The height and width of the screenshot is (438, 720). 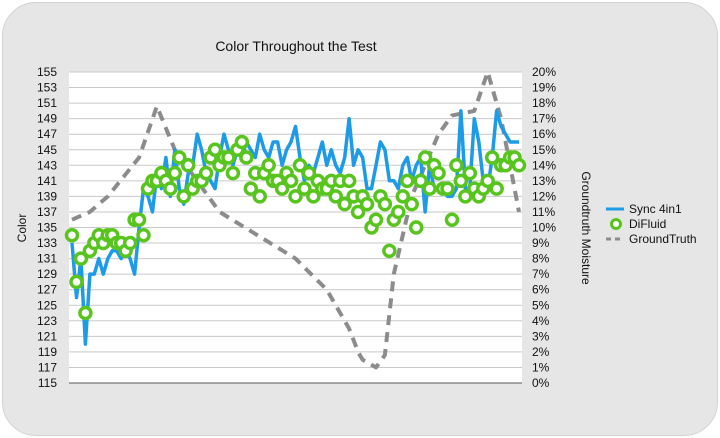 What do you see at coordinates (47, 134) in the screenshot?
I see `y-tick-label: 147` at bounding box center [47, 134].